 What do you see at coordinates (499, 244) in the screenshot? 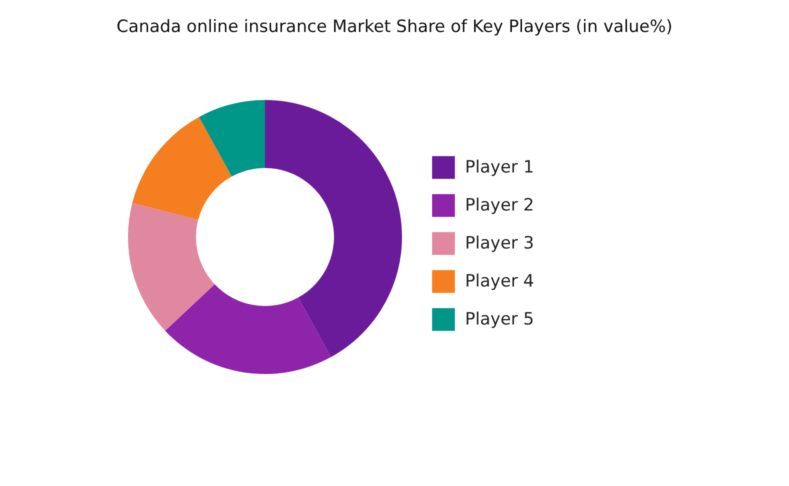
I see `legend-label: Player 3` at bounding box center [499, 244].